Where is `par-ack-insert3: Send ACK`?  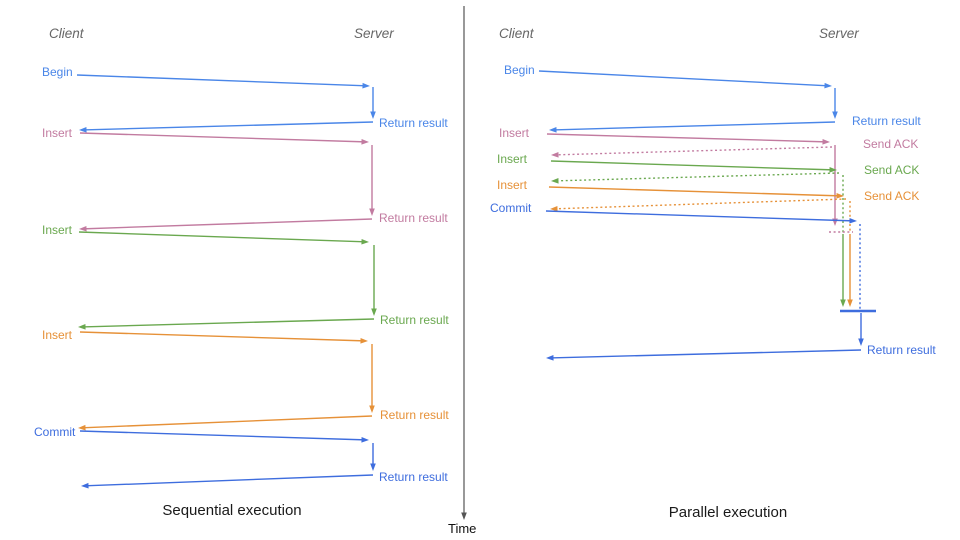 par-ack-insert3: Send ACK is located at coordinates (892, 196).